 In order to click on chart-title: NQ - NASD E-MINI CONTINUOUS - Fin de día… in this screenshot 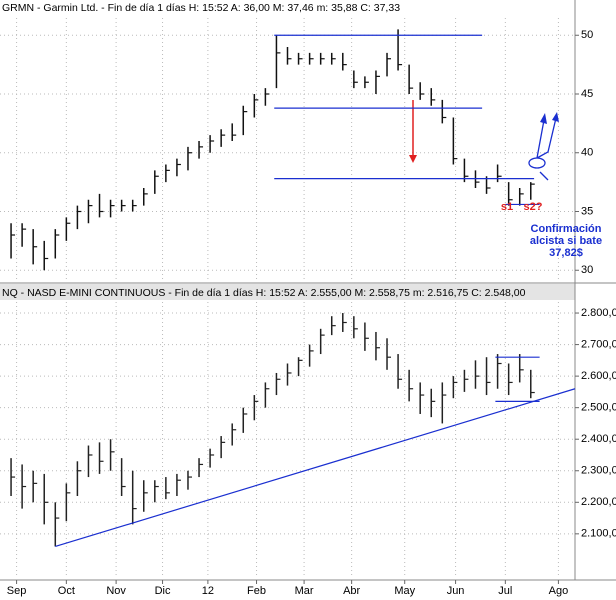, I will do `click(264, 293)`.